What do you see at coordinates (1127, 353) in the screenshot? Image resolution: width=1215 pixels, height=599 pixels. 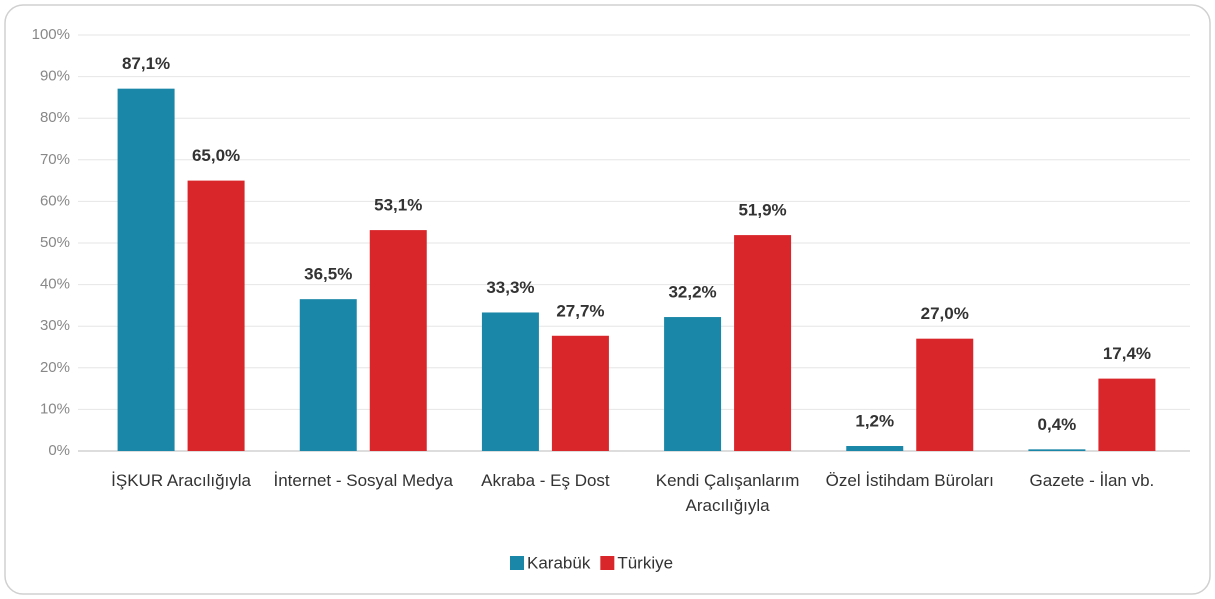 I see `data-label: 17,4%` at bounding box center [1127, 353].